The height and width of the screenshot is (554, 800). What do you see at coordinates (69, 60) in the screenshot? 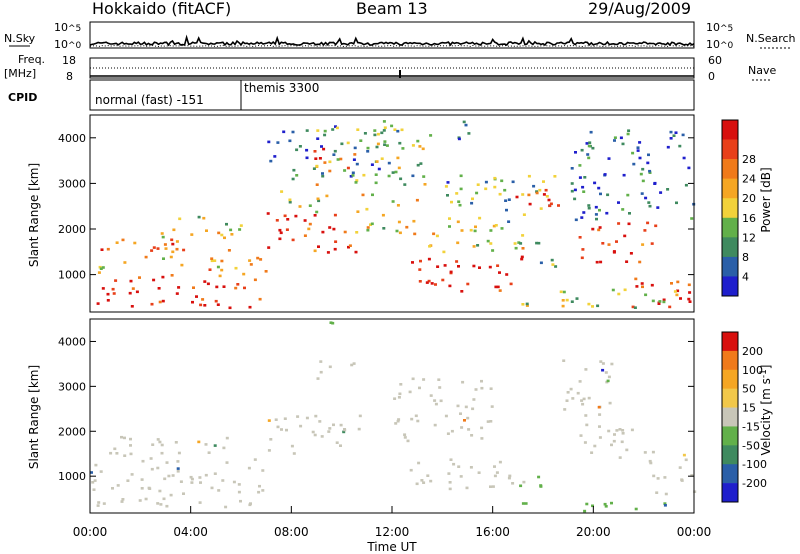
I see `freq-tick-top: 18` at bounding box center [69, 60].